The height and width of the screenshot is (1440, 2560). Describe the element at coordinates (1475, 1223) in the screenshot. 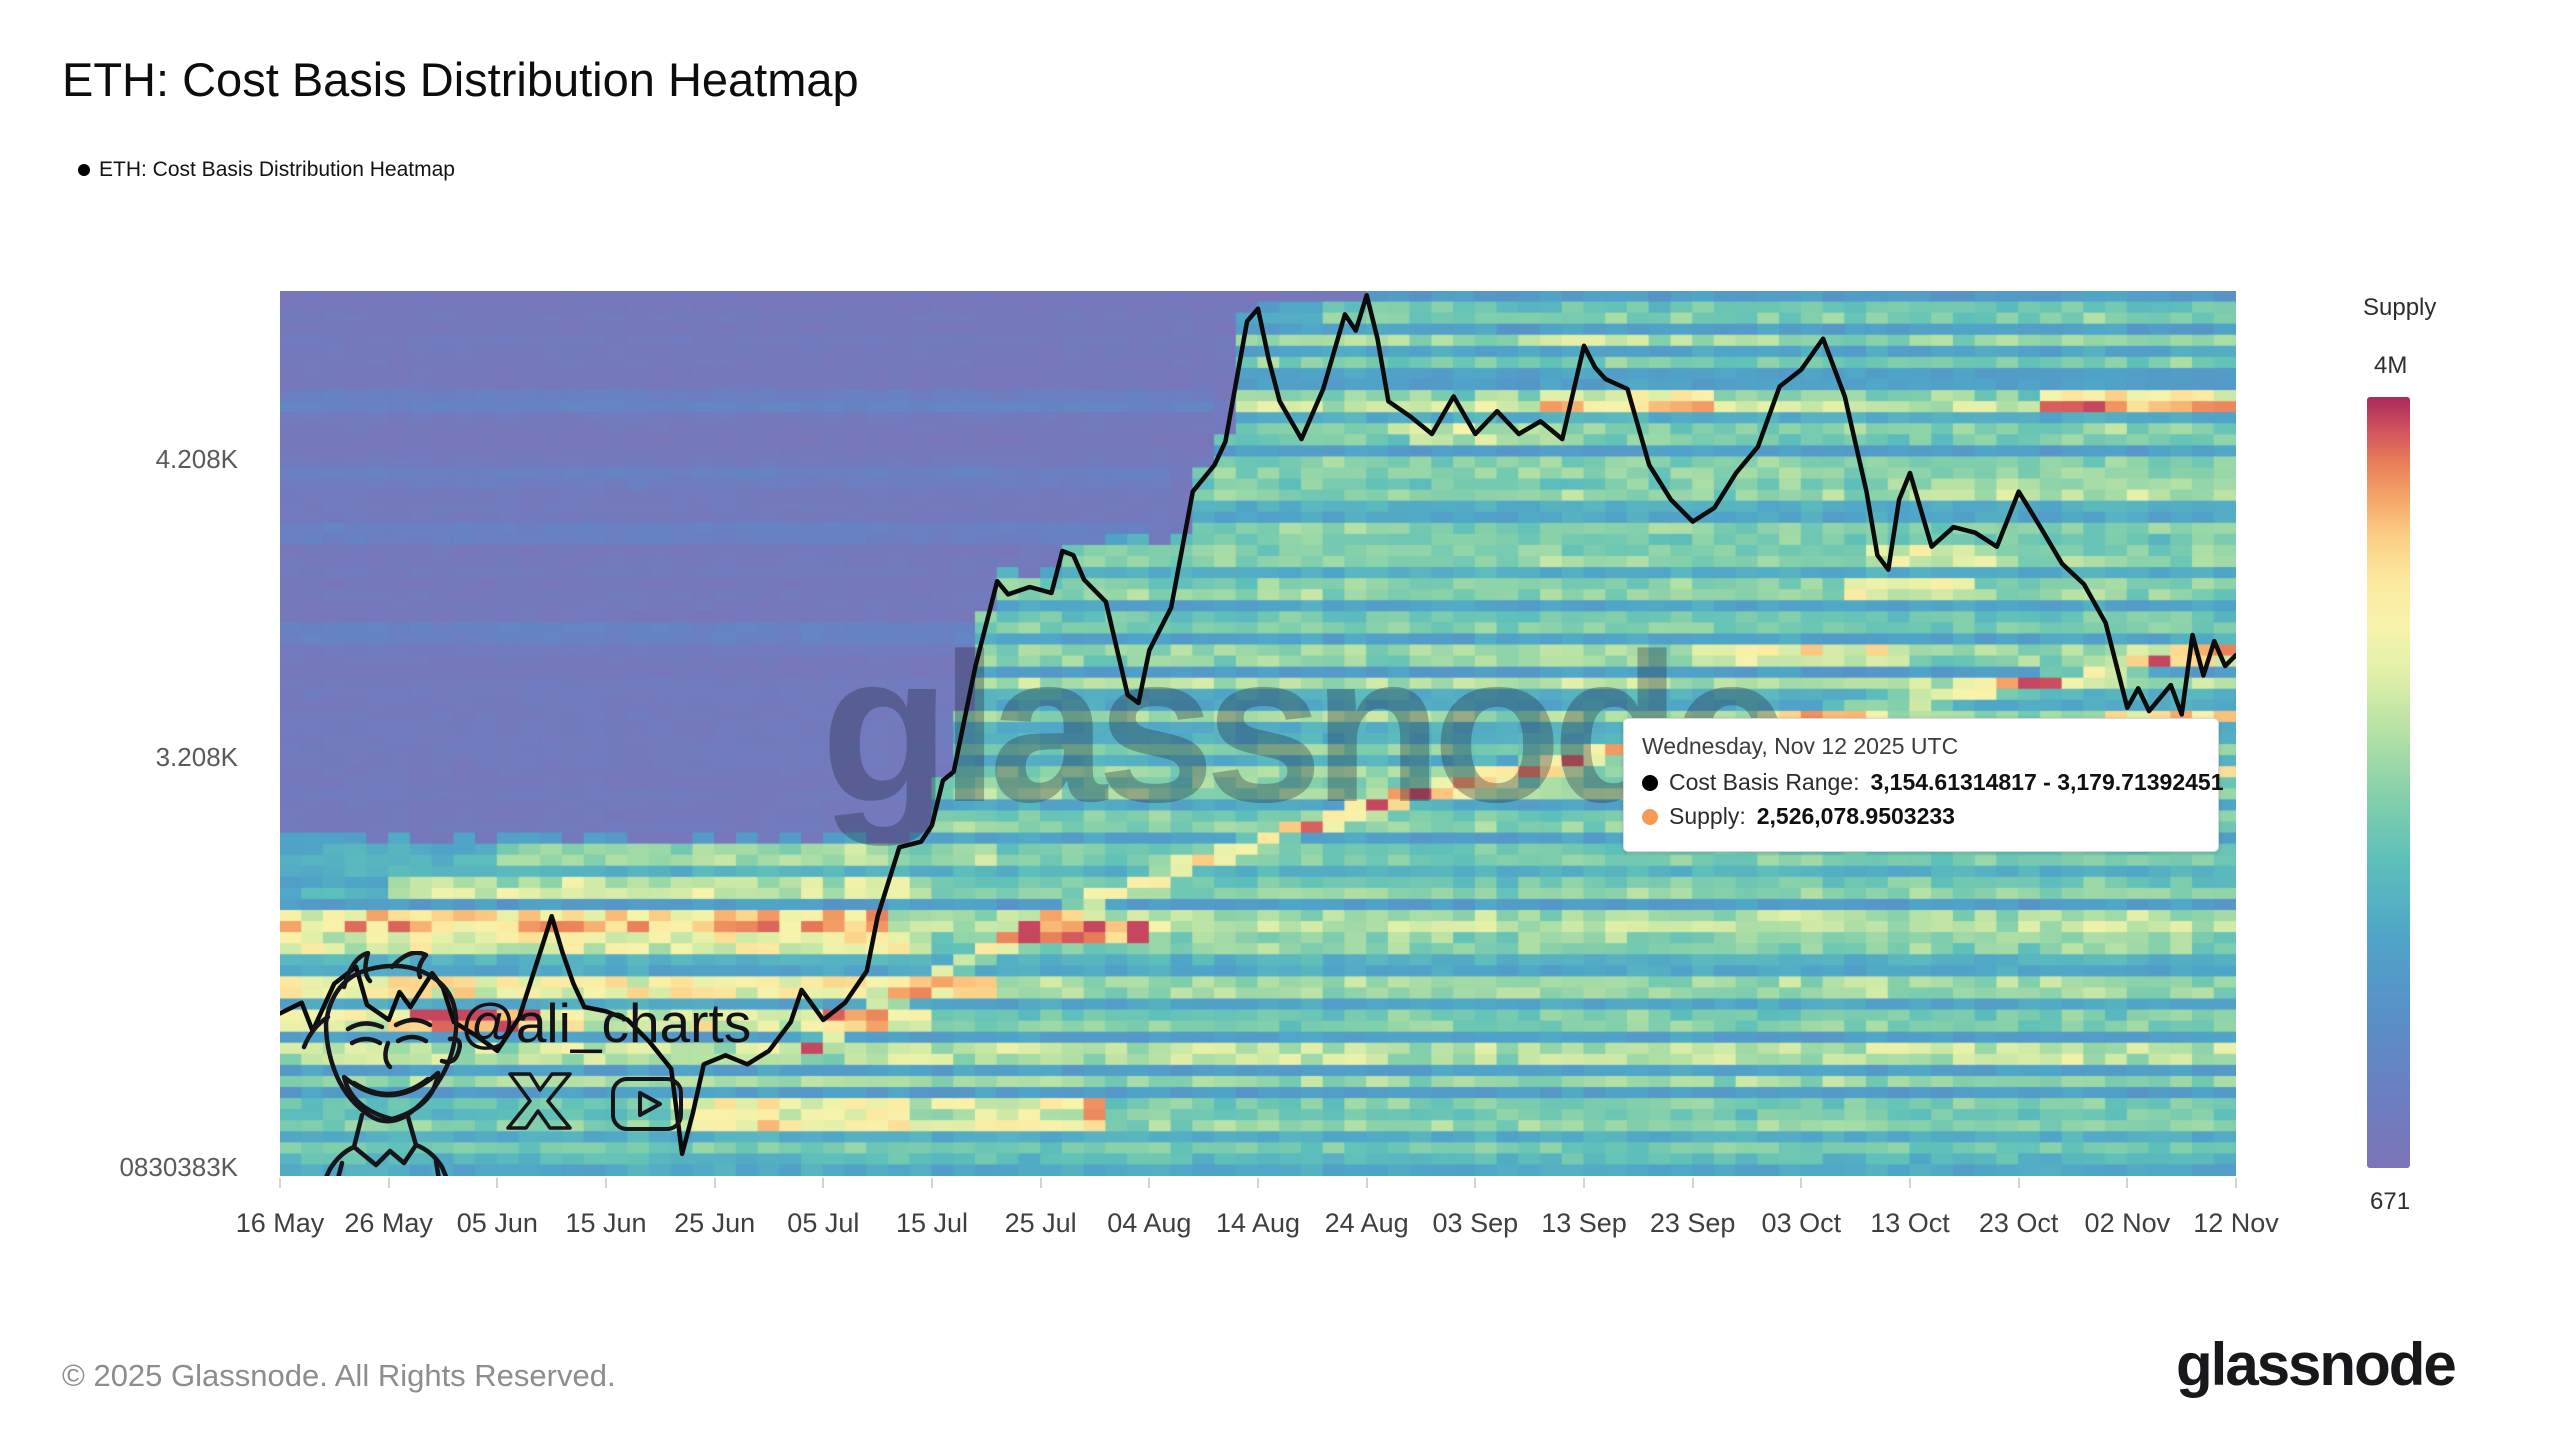

I see `x-axis-label: 03 Sep` at that location.